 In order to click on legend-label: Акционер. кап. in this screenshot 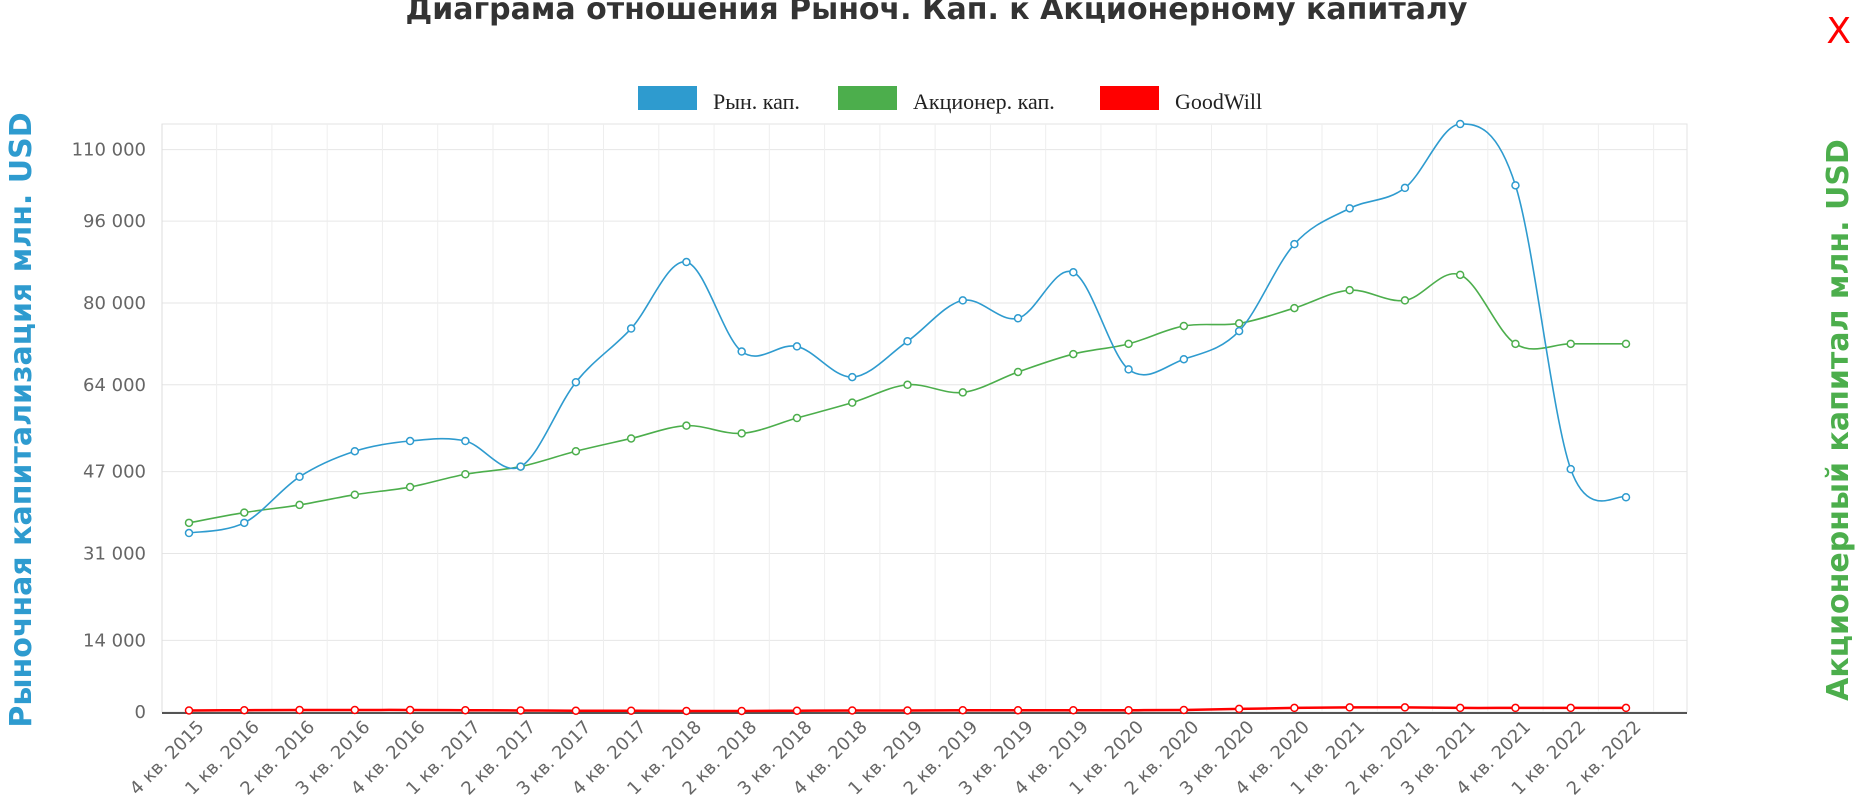, I will do `click(984, 101)`.